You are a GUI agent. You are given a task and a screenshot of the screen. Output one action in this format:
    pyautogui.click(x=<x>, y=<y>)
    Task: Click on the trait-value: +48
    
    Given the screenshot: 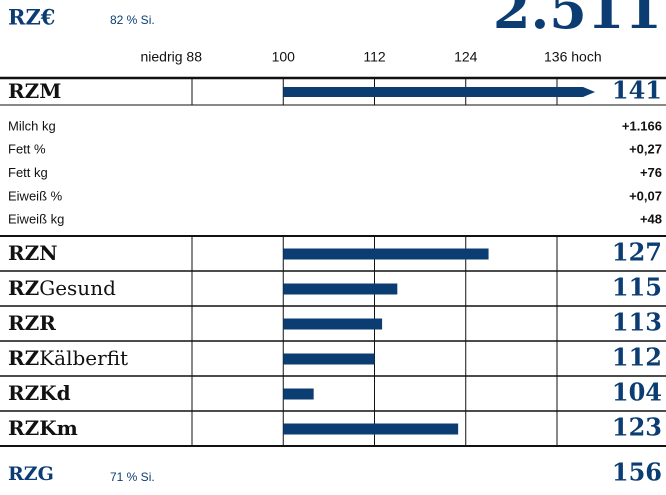 What is the action you would take?
    pyautogui.click(x=651, y=219)
    